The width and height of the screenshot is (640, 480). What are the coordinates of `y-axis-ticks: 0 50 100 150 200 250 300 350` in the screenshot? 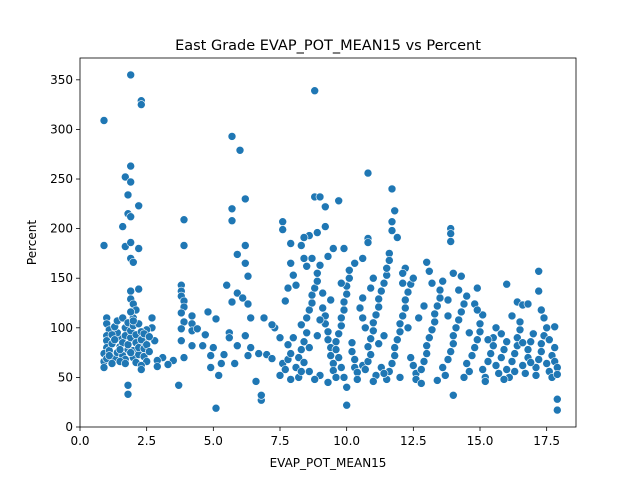 It's located at (65, 253).